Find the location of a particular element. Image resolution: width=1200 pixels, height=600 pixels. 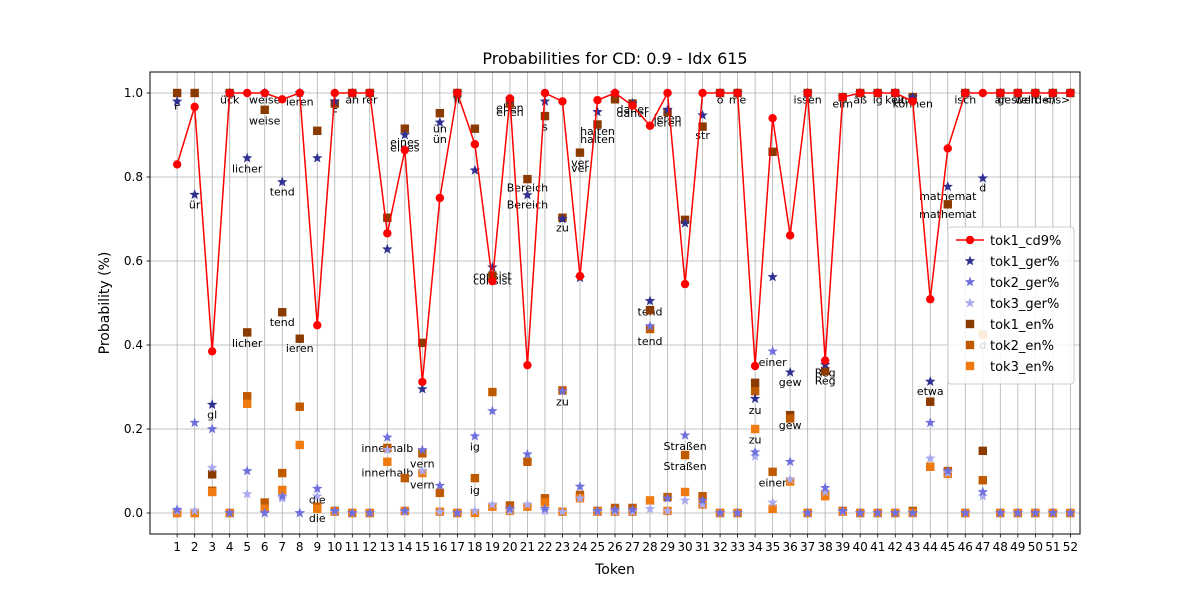

x-tick-label: 32 is located at coordinates (719, 547).